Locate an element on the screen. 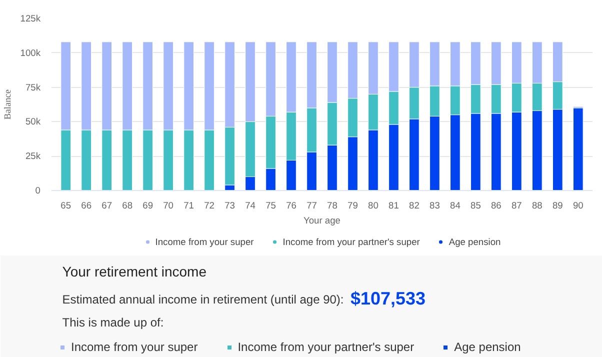 Image resolution: width=602 pixels, height=357 pixels. x-tick-label: 70 is located at coordinates (168, 205).